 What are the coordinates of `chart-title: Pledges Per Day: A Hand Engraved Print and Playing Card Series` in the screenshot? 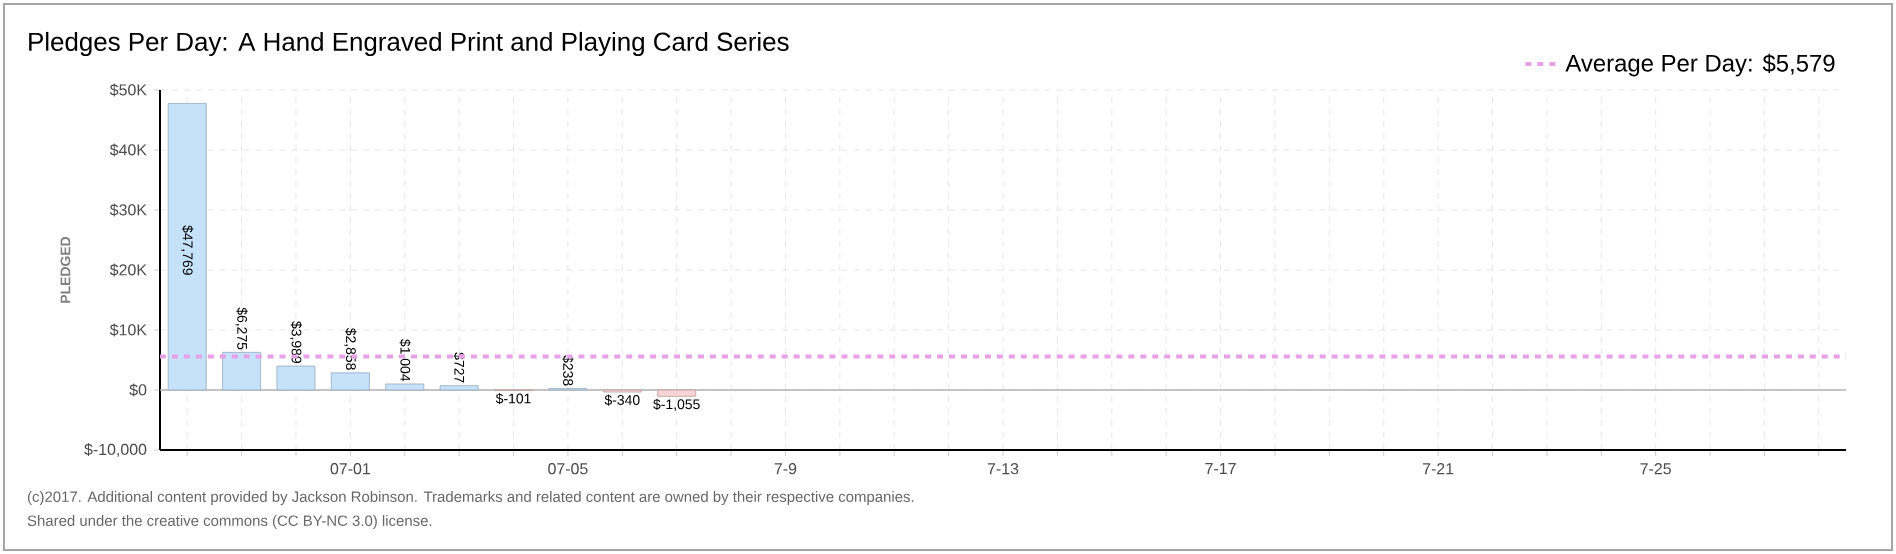 It's located at (409, 44).